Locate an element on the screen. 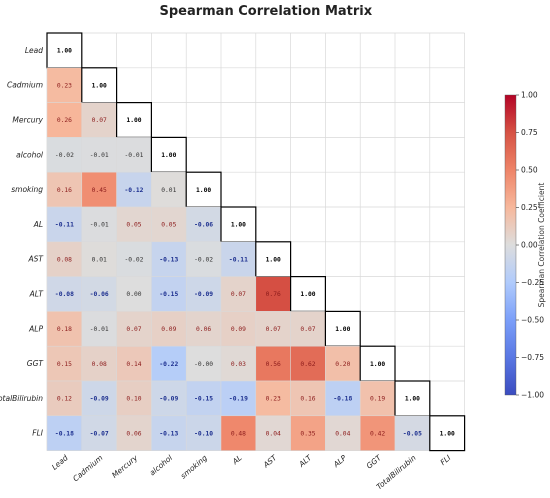  colorbar-tick-label: −0.50 is located at coordinates (532, 320).